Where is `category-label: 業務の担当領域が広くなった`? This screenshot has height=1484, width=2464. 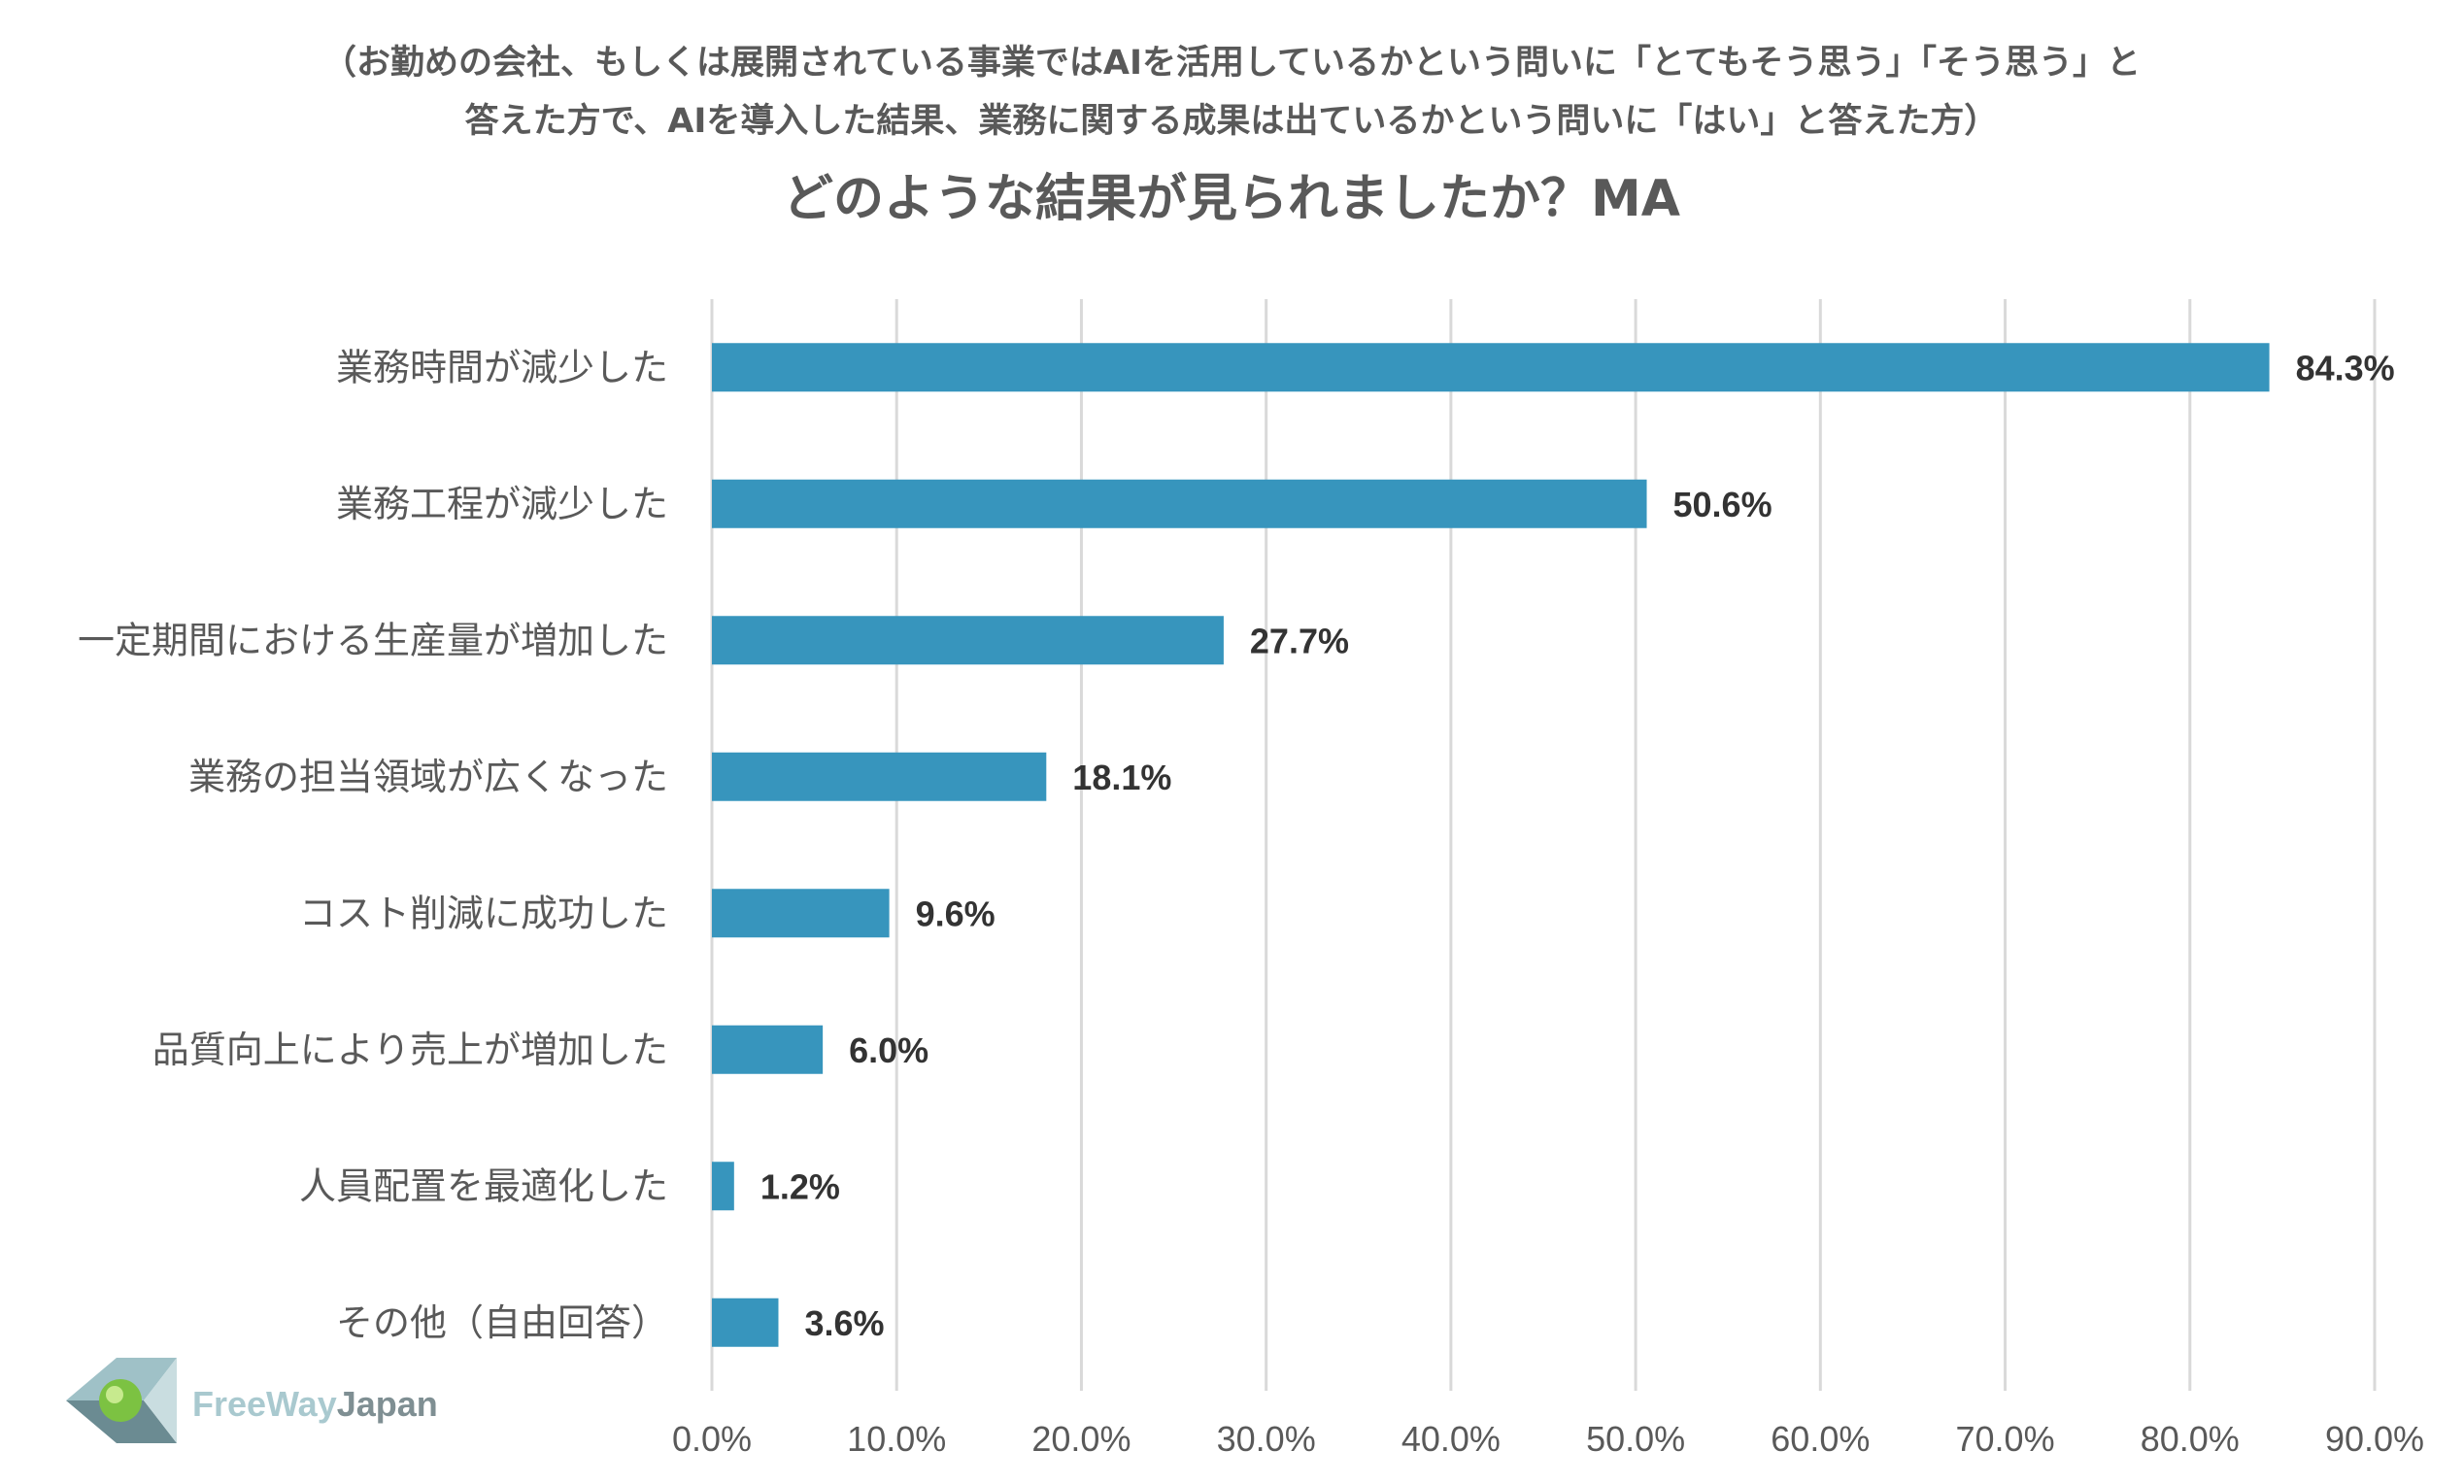
category-label: 業務の担当領域が広くなった is located at coordinates (428, 777).